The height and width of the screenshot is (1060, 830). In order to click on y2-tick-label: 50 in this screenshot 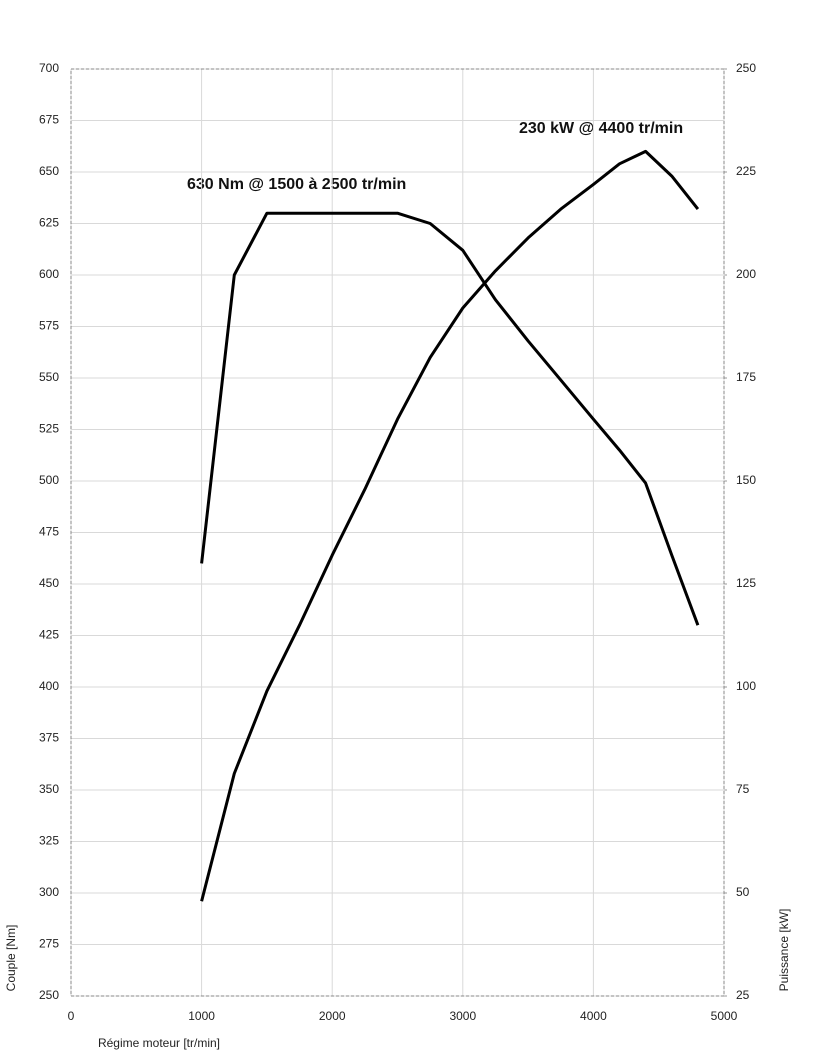, I will do `click(743, 892)`.